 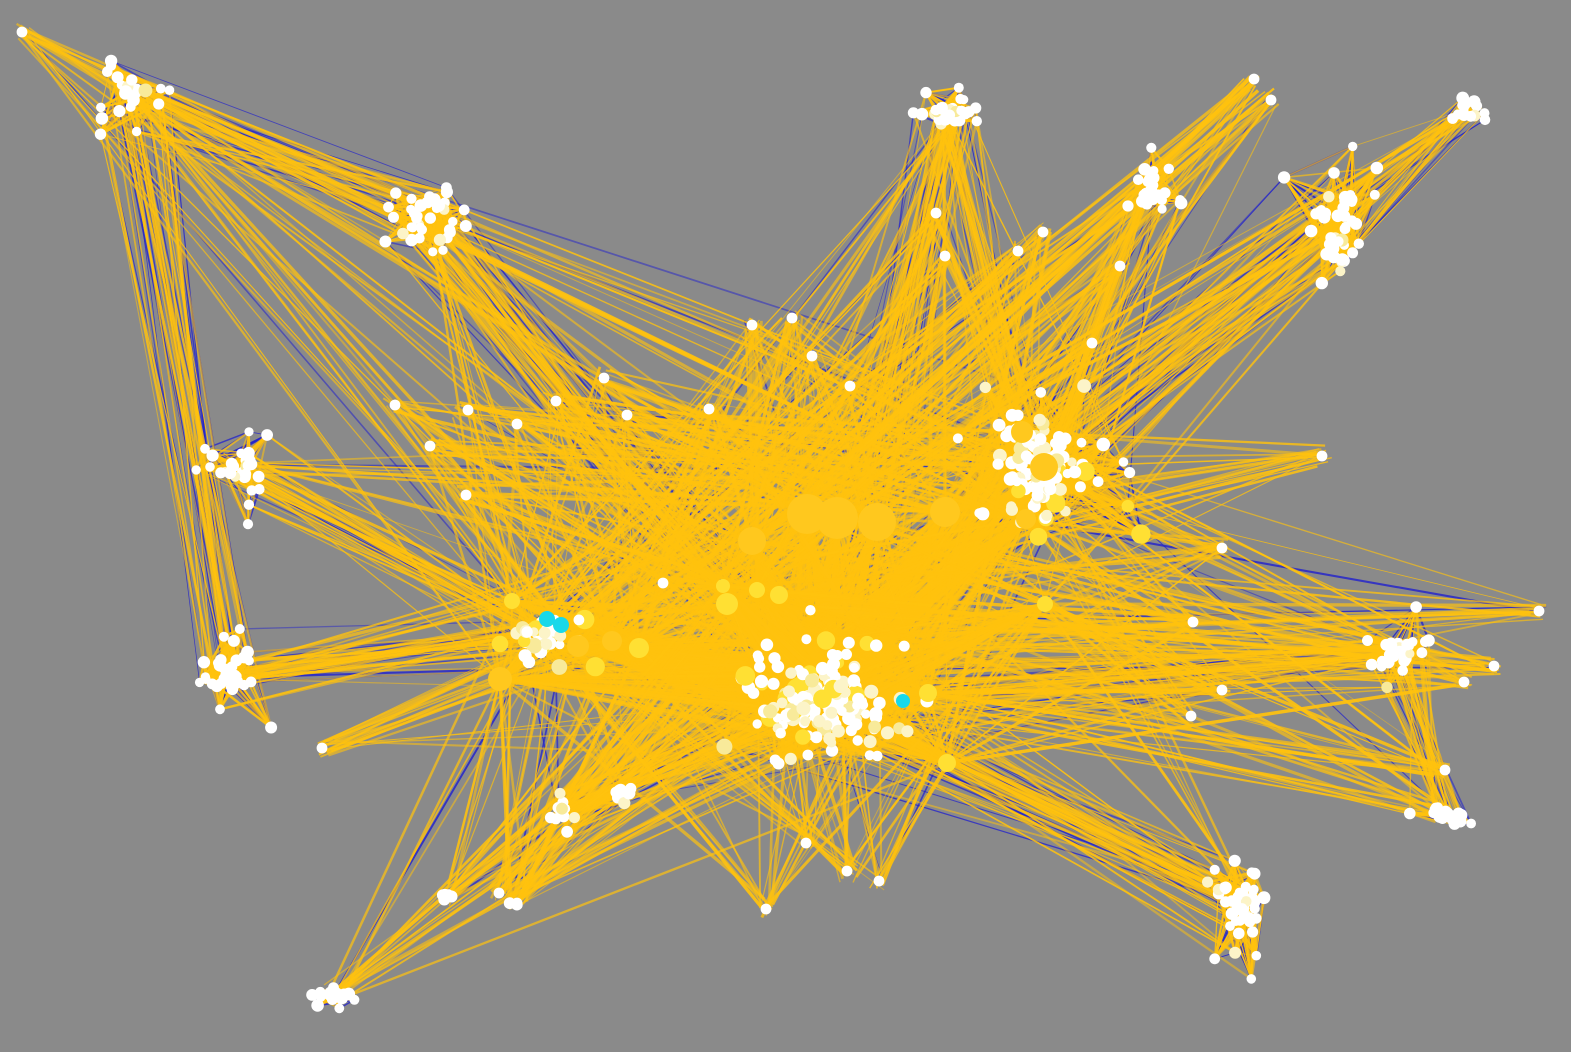 I want to click on graph-node-highlighted, so click(x=561, y=625).